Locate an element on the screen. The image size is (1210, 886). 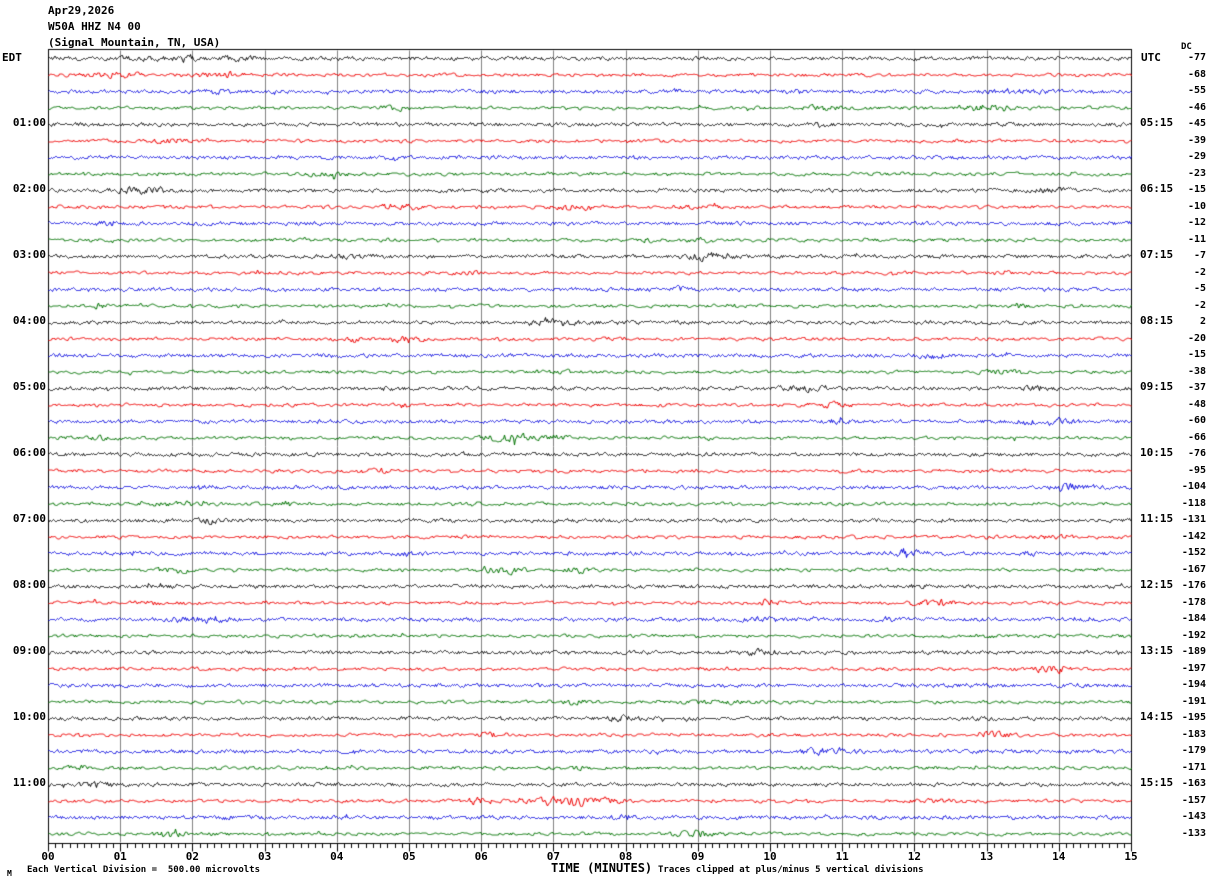
dc-offset-value: -77 is located at coordinates (1196, 57).